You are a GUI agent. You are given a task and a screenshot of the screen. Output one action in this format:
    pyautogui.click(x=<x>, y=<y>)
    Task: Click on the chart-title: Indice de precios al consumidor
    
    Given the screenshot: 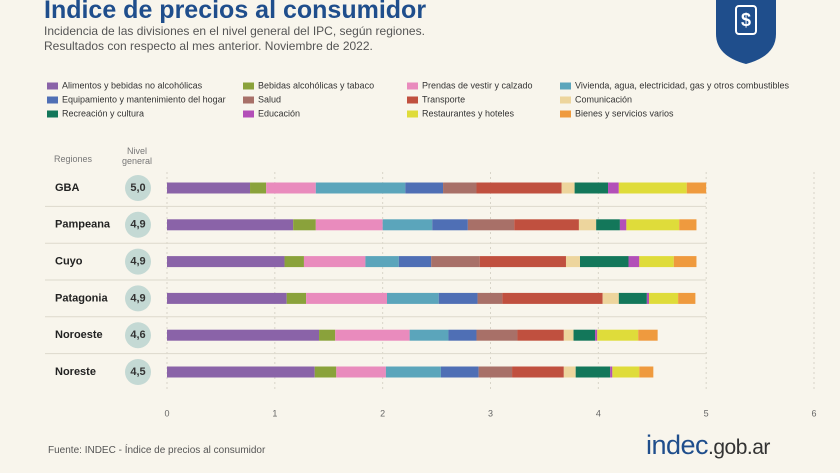 What is the action you would take?
    pyautogui.click(x=235, y=12)
    